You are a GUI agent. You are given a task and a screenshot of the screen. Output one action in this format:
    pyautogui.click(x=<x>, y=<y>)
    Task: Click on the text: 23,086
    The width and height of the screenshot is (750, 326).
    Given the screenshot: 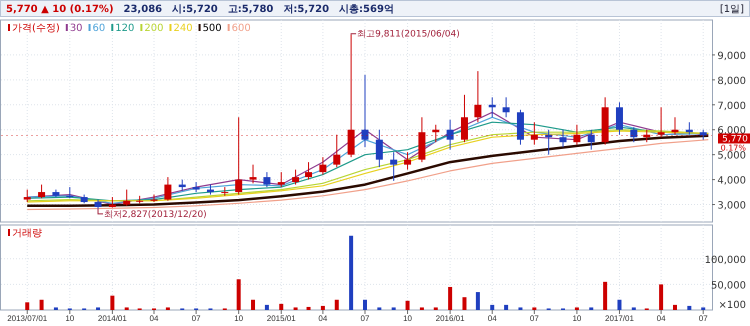 What is the action you would take?
    pyautogui.click(x=143, y=9)
    